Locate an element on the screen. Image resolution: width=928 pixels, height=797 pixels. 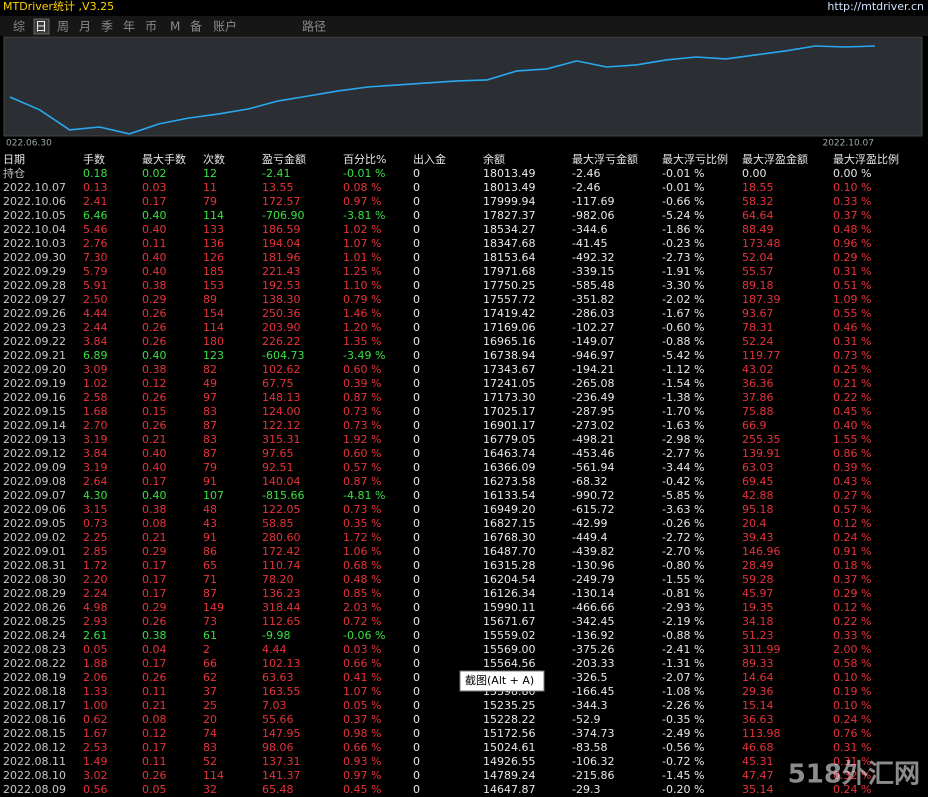
table-cell: -0.35 % is located at coordinates (683, 719).